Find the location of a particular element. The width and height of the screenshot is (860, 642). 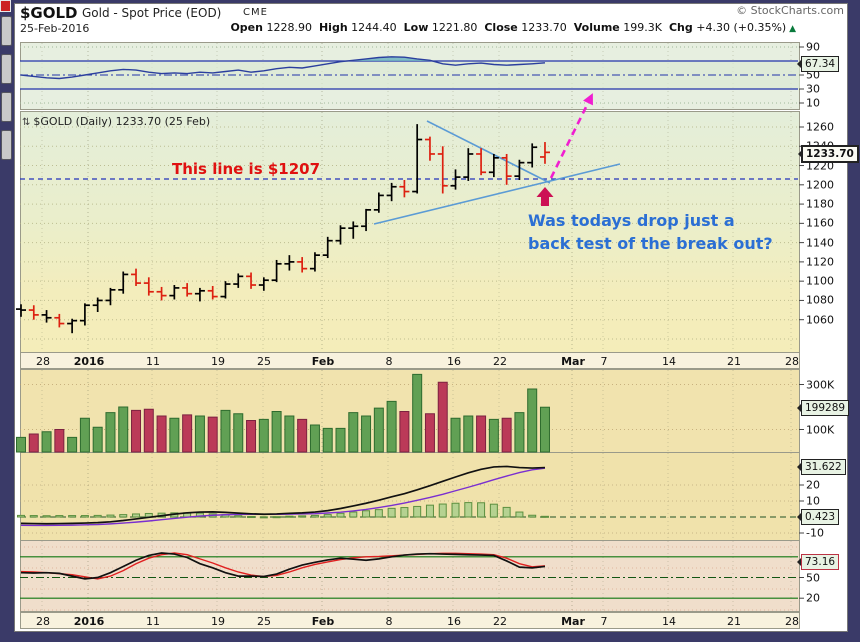

price-value-tag: 1233.70 is located at coordinates (828, 154).